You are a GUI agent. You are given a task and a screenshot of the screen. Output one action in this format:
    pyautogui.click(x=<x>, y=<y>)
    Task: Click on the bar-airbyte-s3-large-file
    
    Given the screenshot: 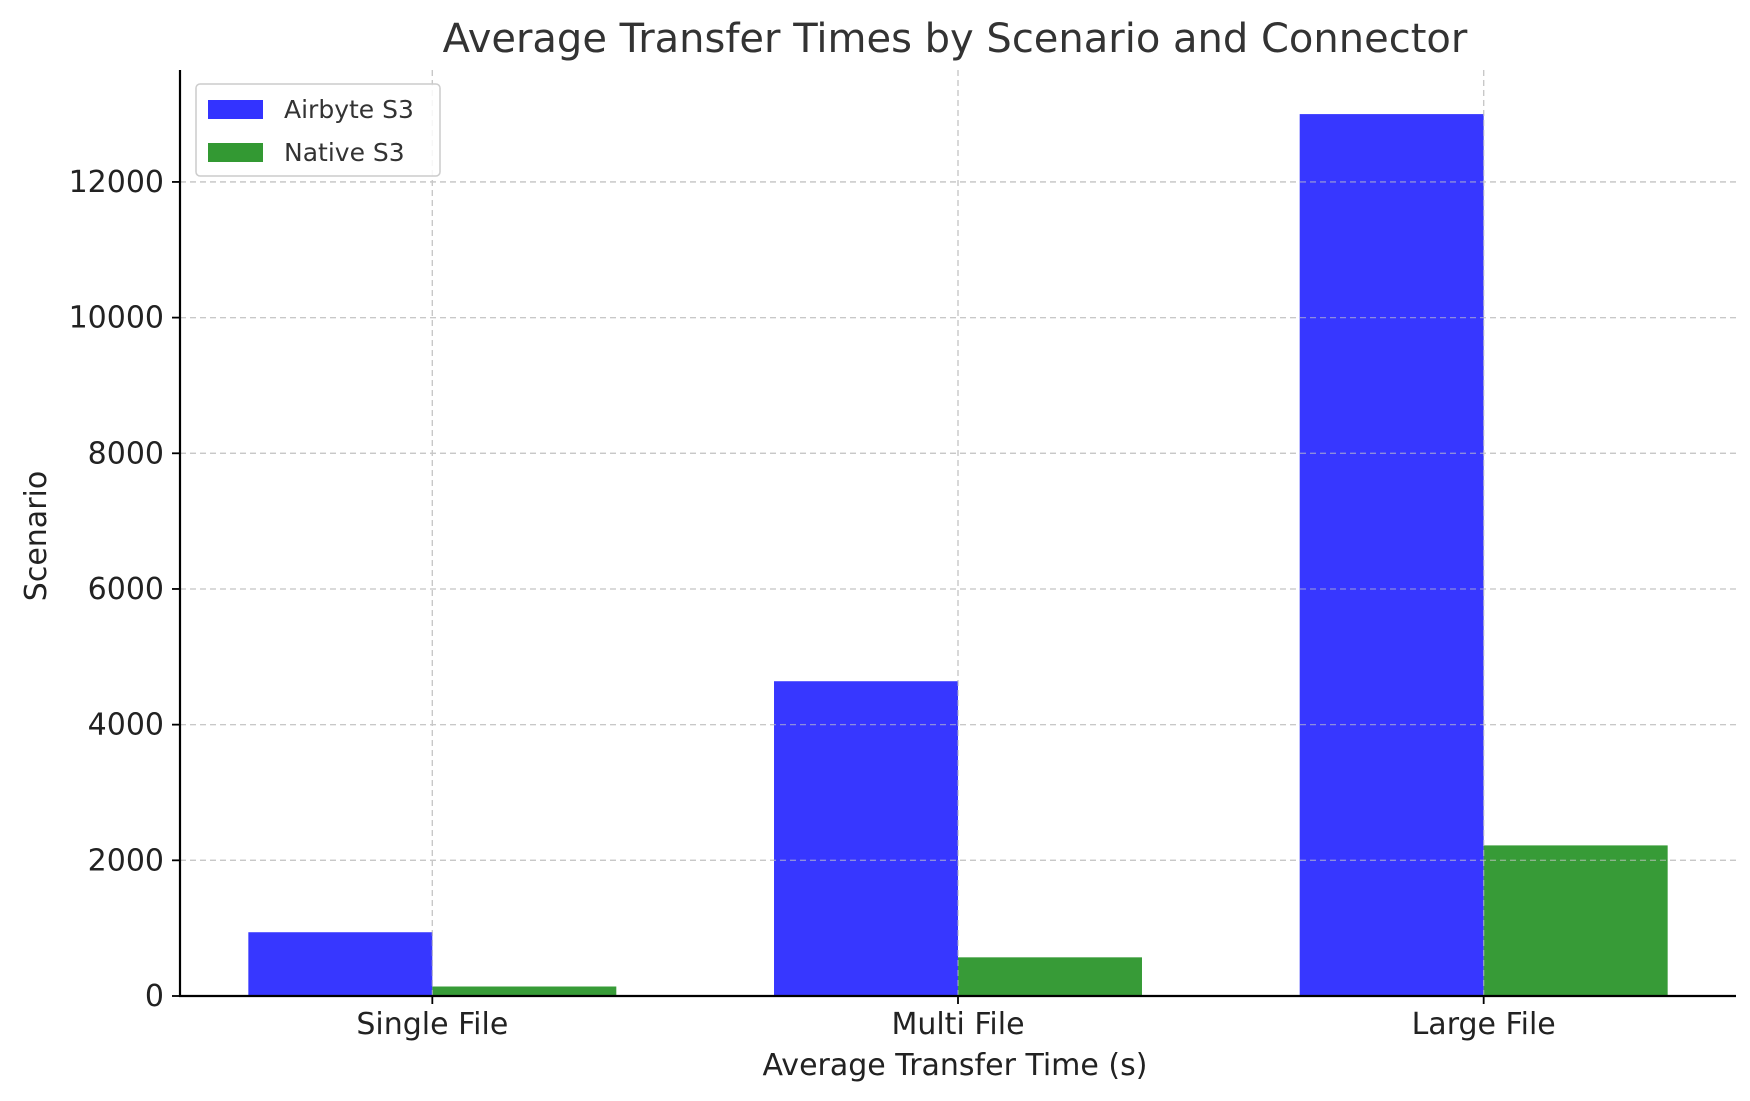 What is the action you would take?
    pyautogui.click(x=1391, y=555)
    